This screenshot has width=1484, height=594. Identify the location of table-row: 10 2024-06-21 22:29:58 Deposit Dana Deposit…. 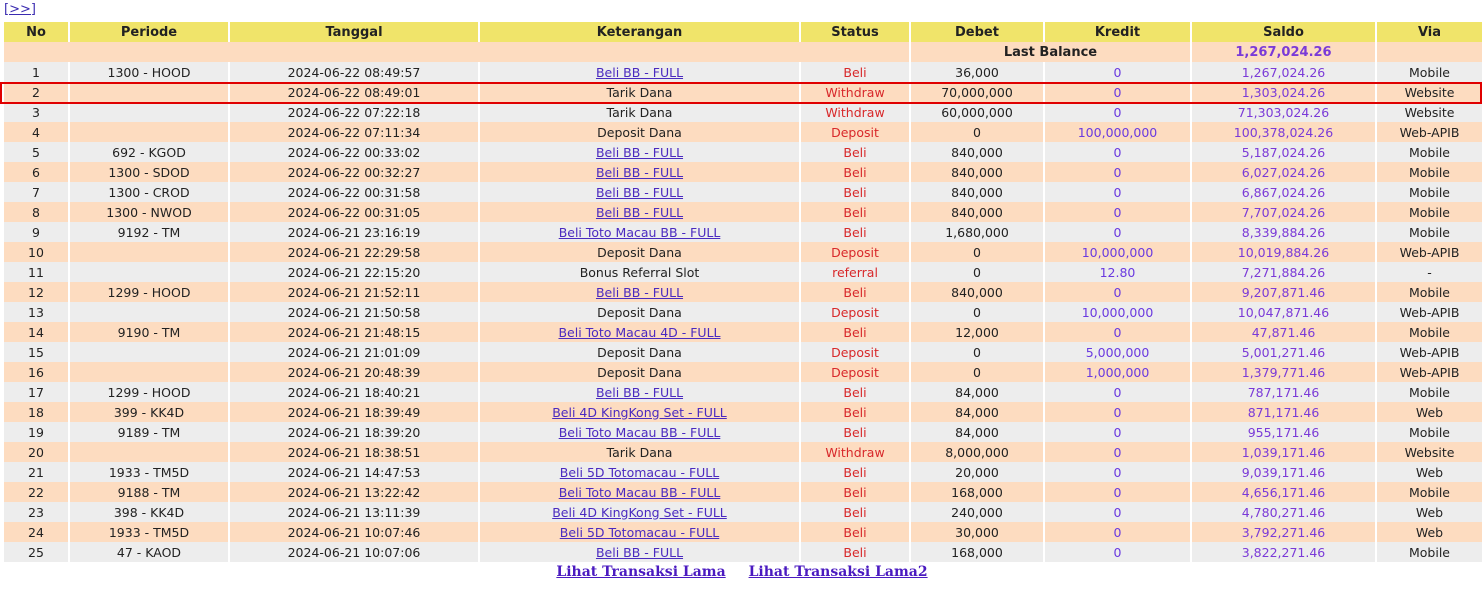
(743, 252).